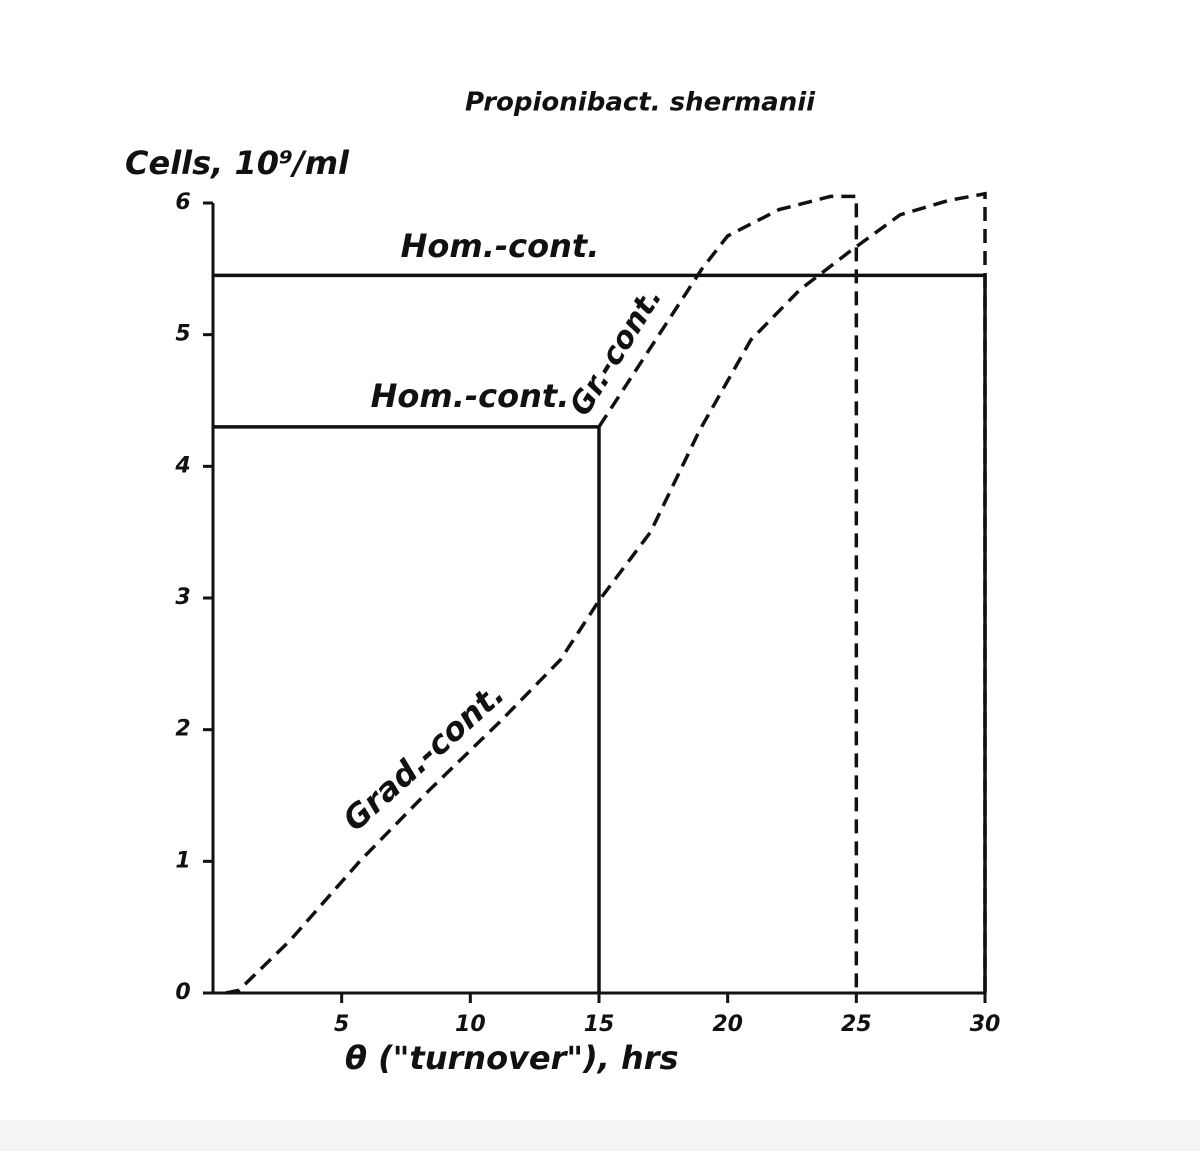  What do you see at coordinates (237, 163) in the screenshot?
I see `y-axis-label: Cells, 10⁹/ml` at bounding box center [237, 163].